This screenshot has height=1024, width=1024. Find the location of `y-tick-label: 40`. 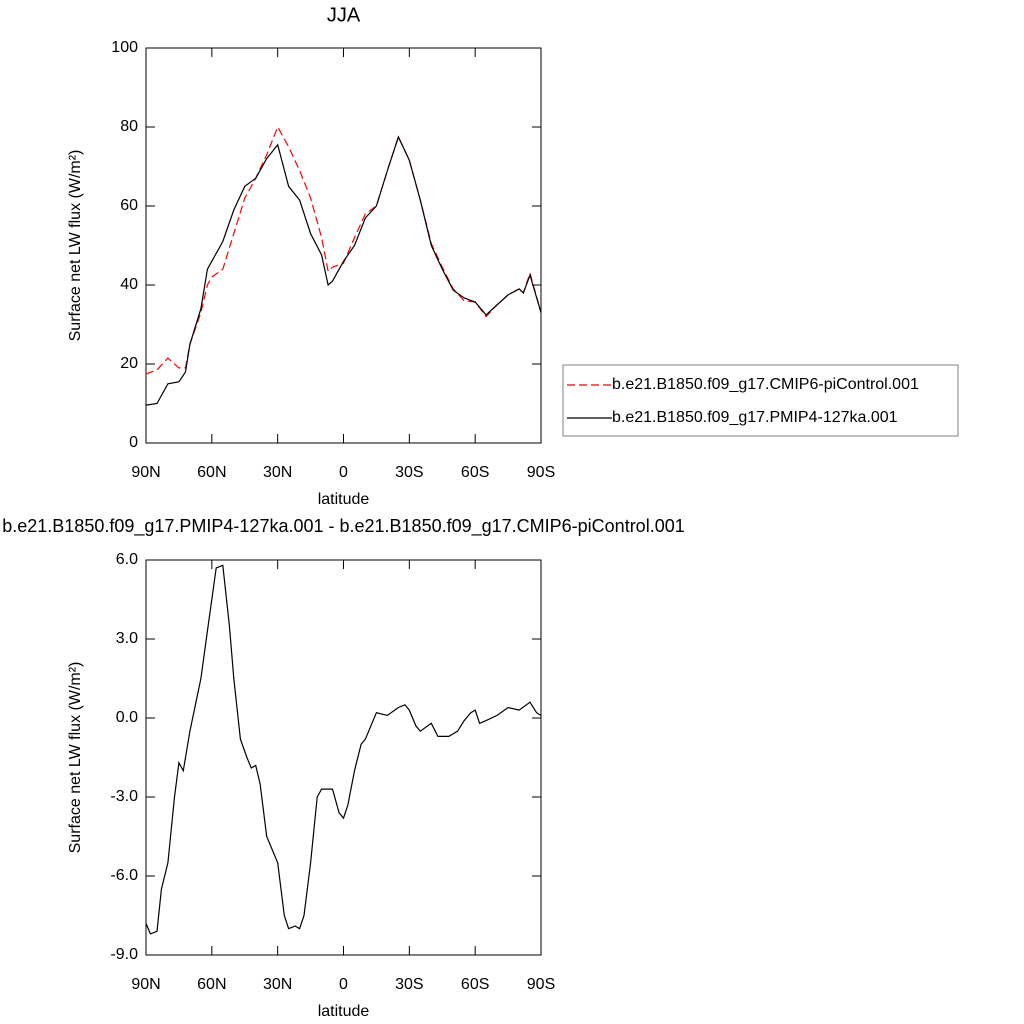

y-tick-label: 40 is located at coordinates (129, 284).